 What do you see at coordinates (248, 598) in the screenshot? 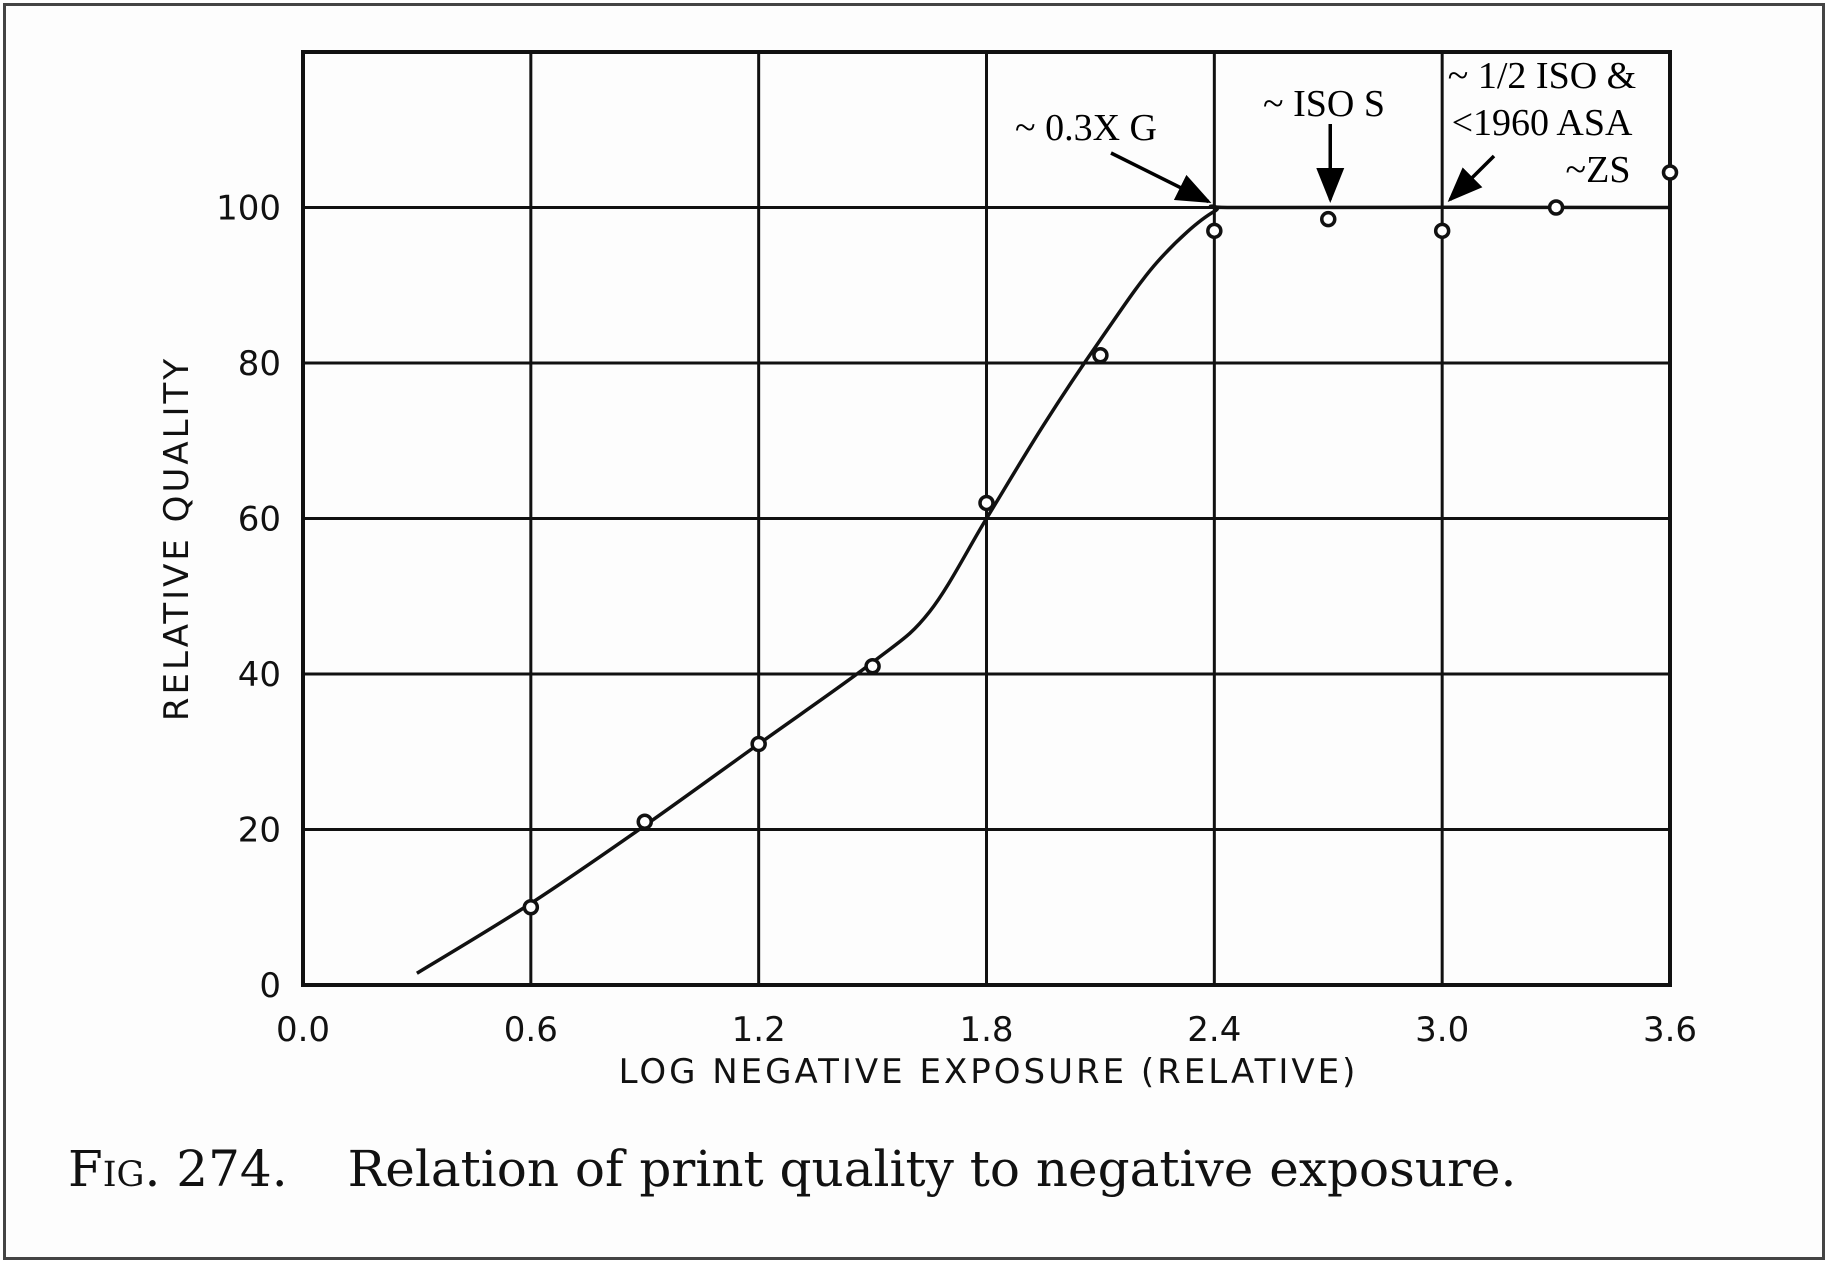
I see `y-tick-labels: 0 20 40 60 80 100` at bounding box center [248, 598].